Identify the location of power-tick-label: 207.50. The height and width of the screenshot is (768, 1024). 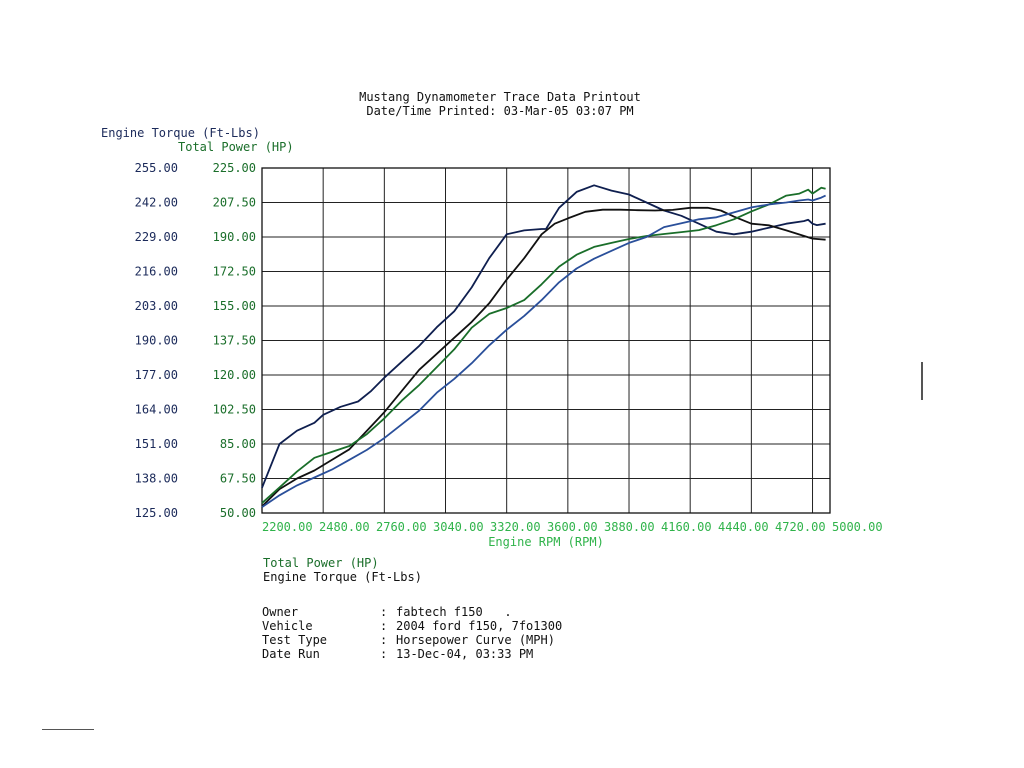
(234, 203).